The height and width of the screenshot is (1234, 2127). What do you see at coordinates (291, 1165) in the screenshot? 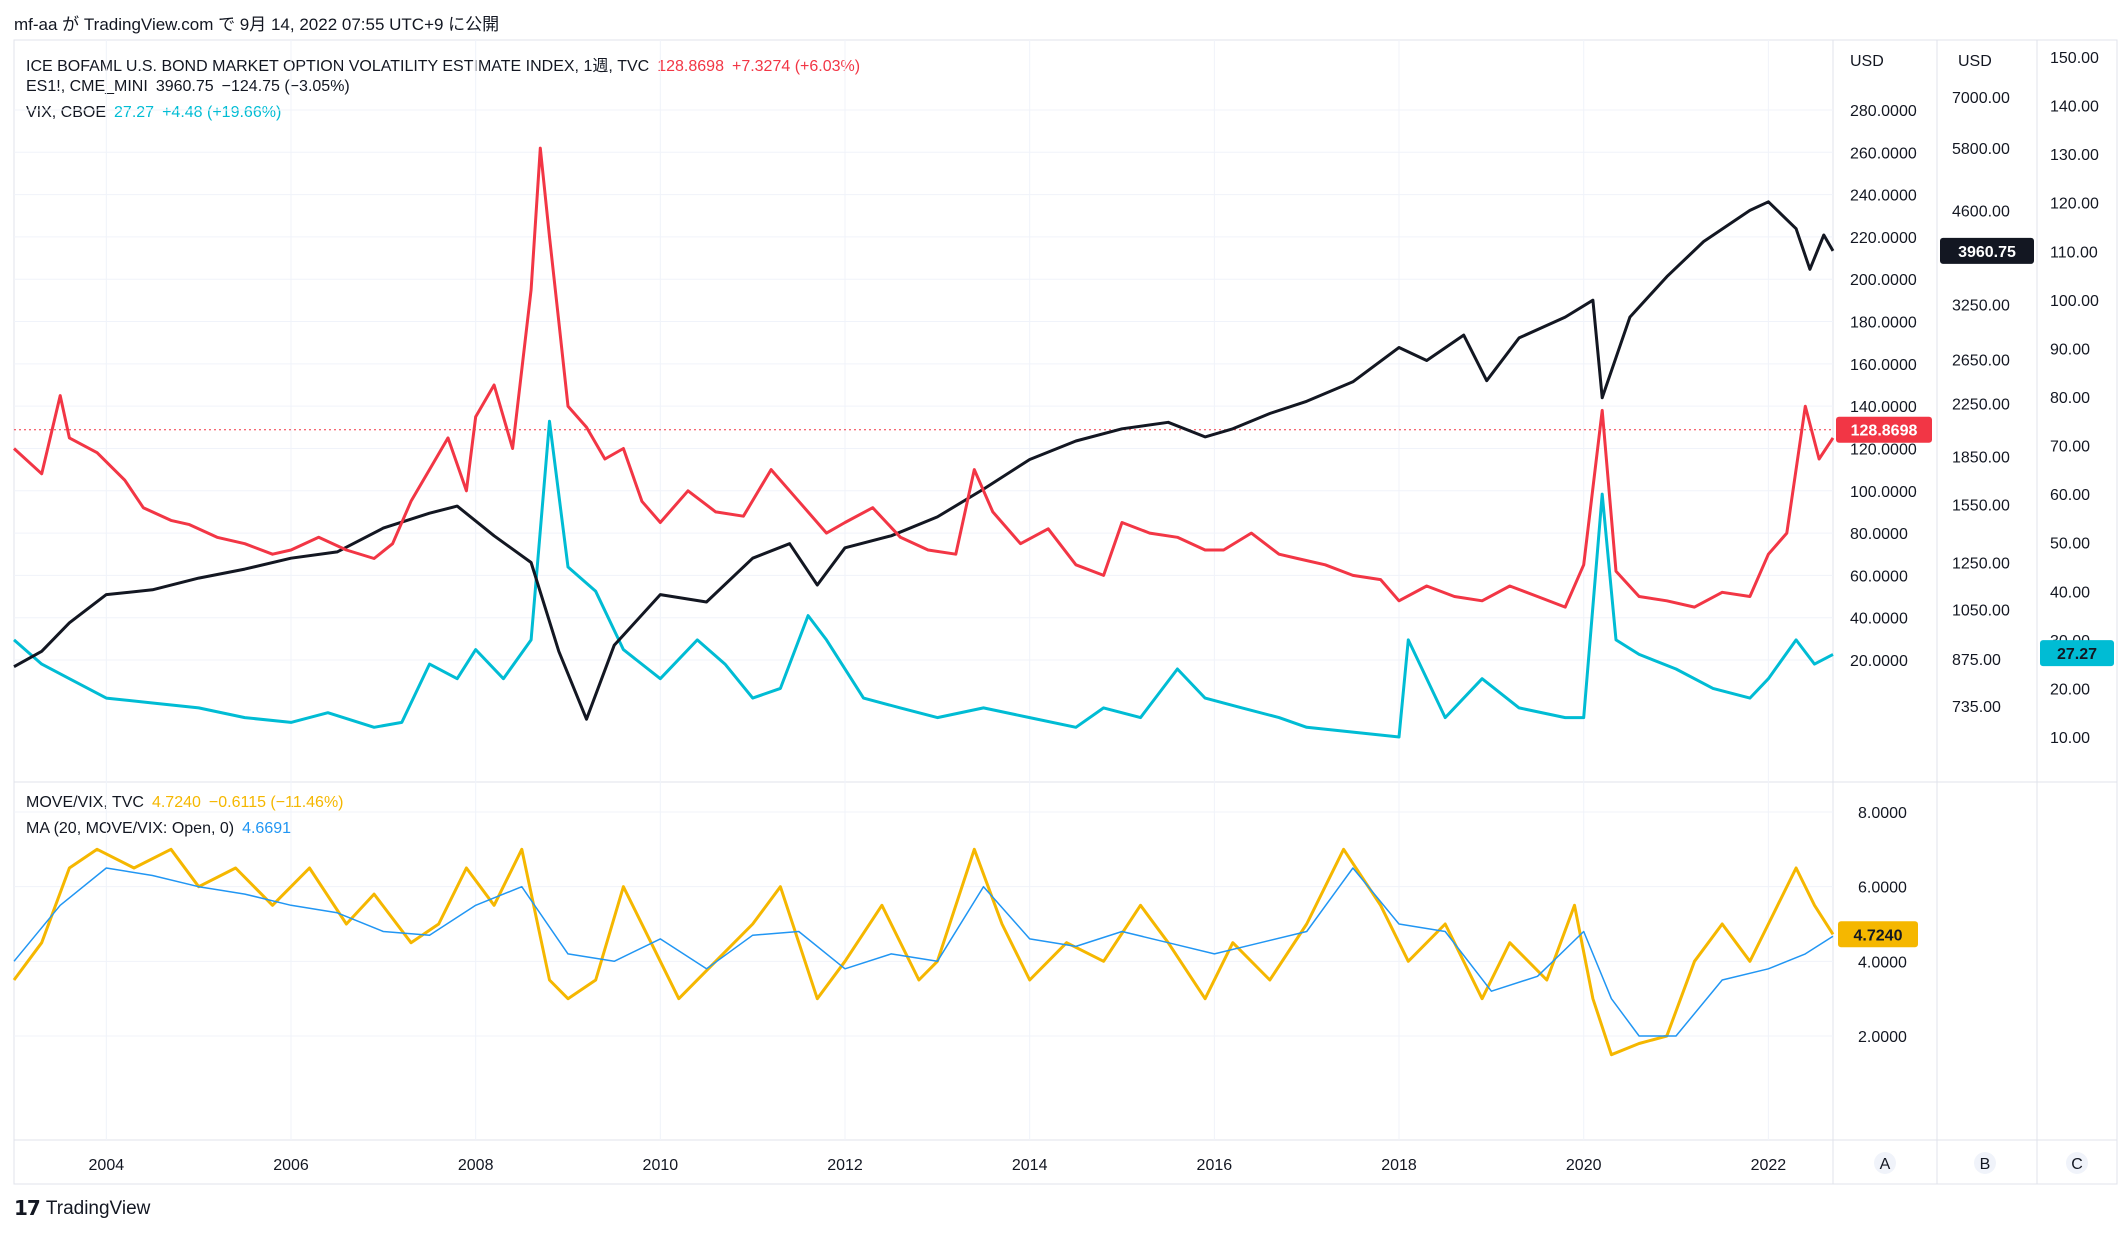
I see `x-axis-tick: 2006` at bounding box center [291, 1165].